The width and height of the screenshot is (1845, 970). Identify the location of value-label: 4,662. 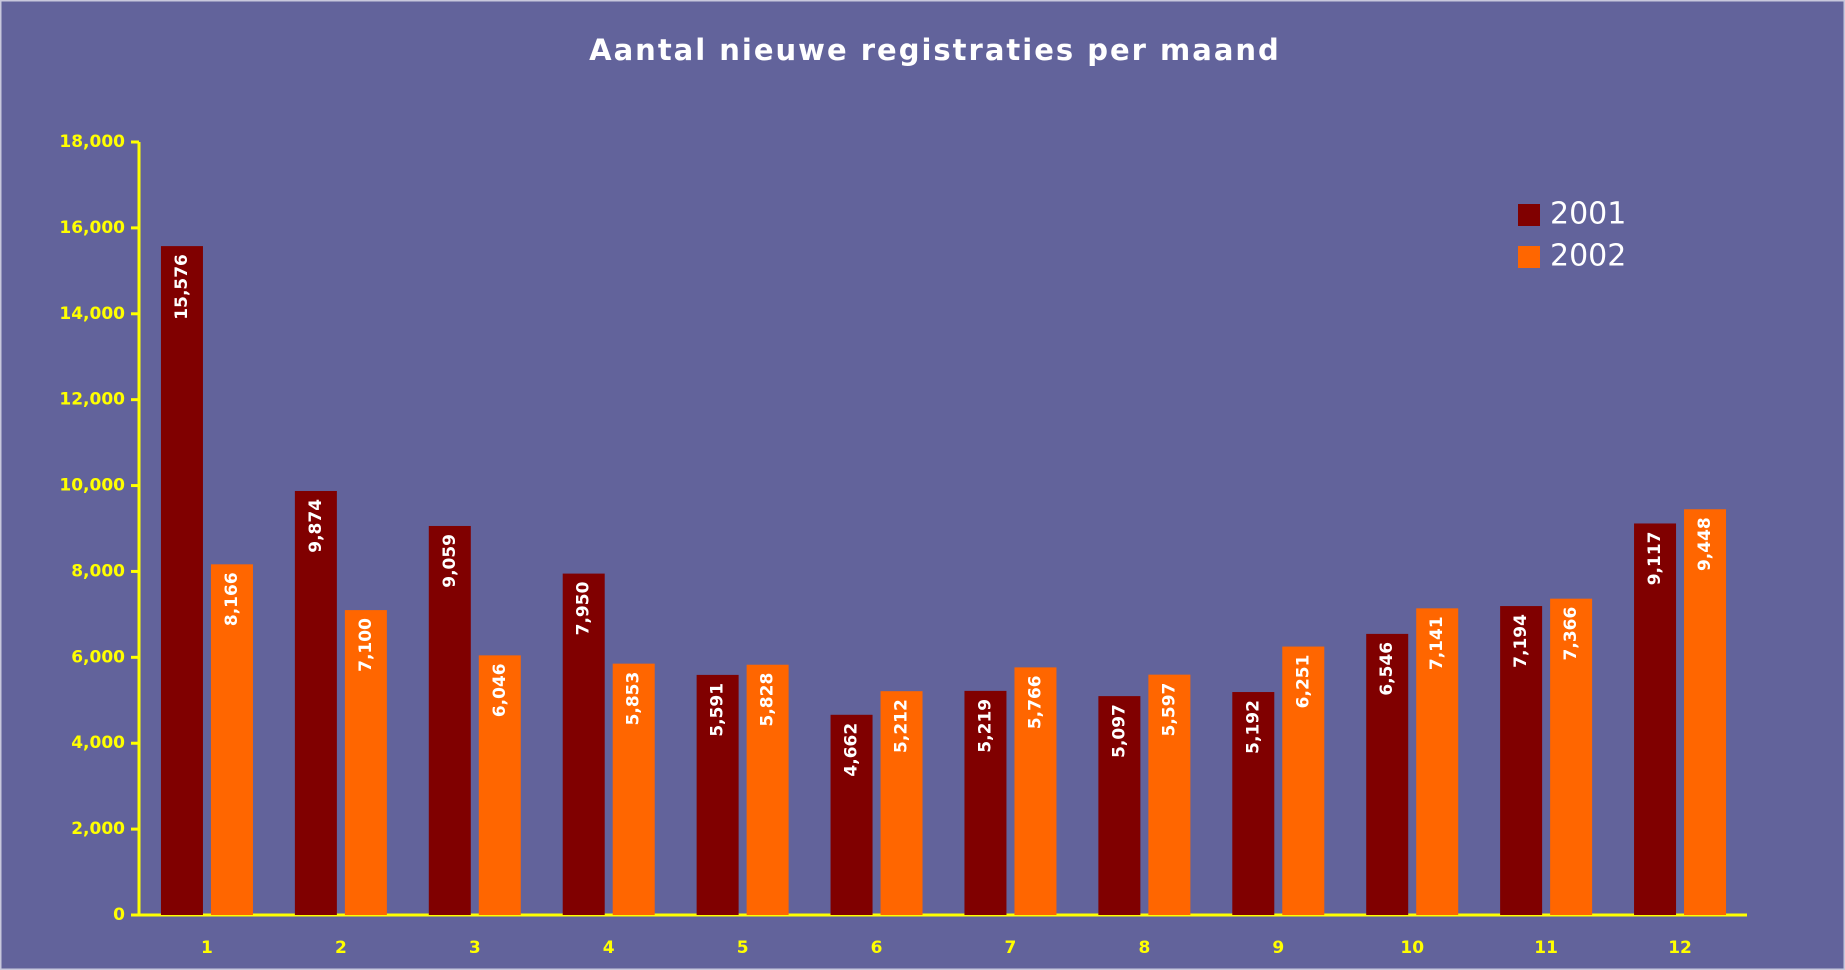
(852, 750).